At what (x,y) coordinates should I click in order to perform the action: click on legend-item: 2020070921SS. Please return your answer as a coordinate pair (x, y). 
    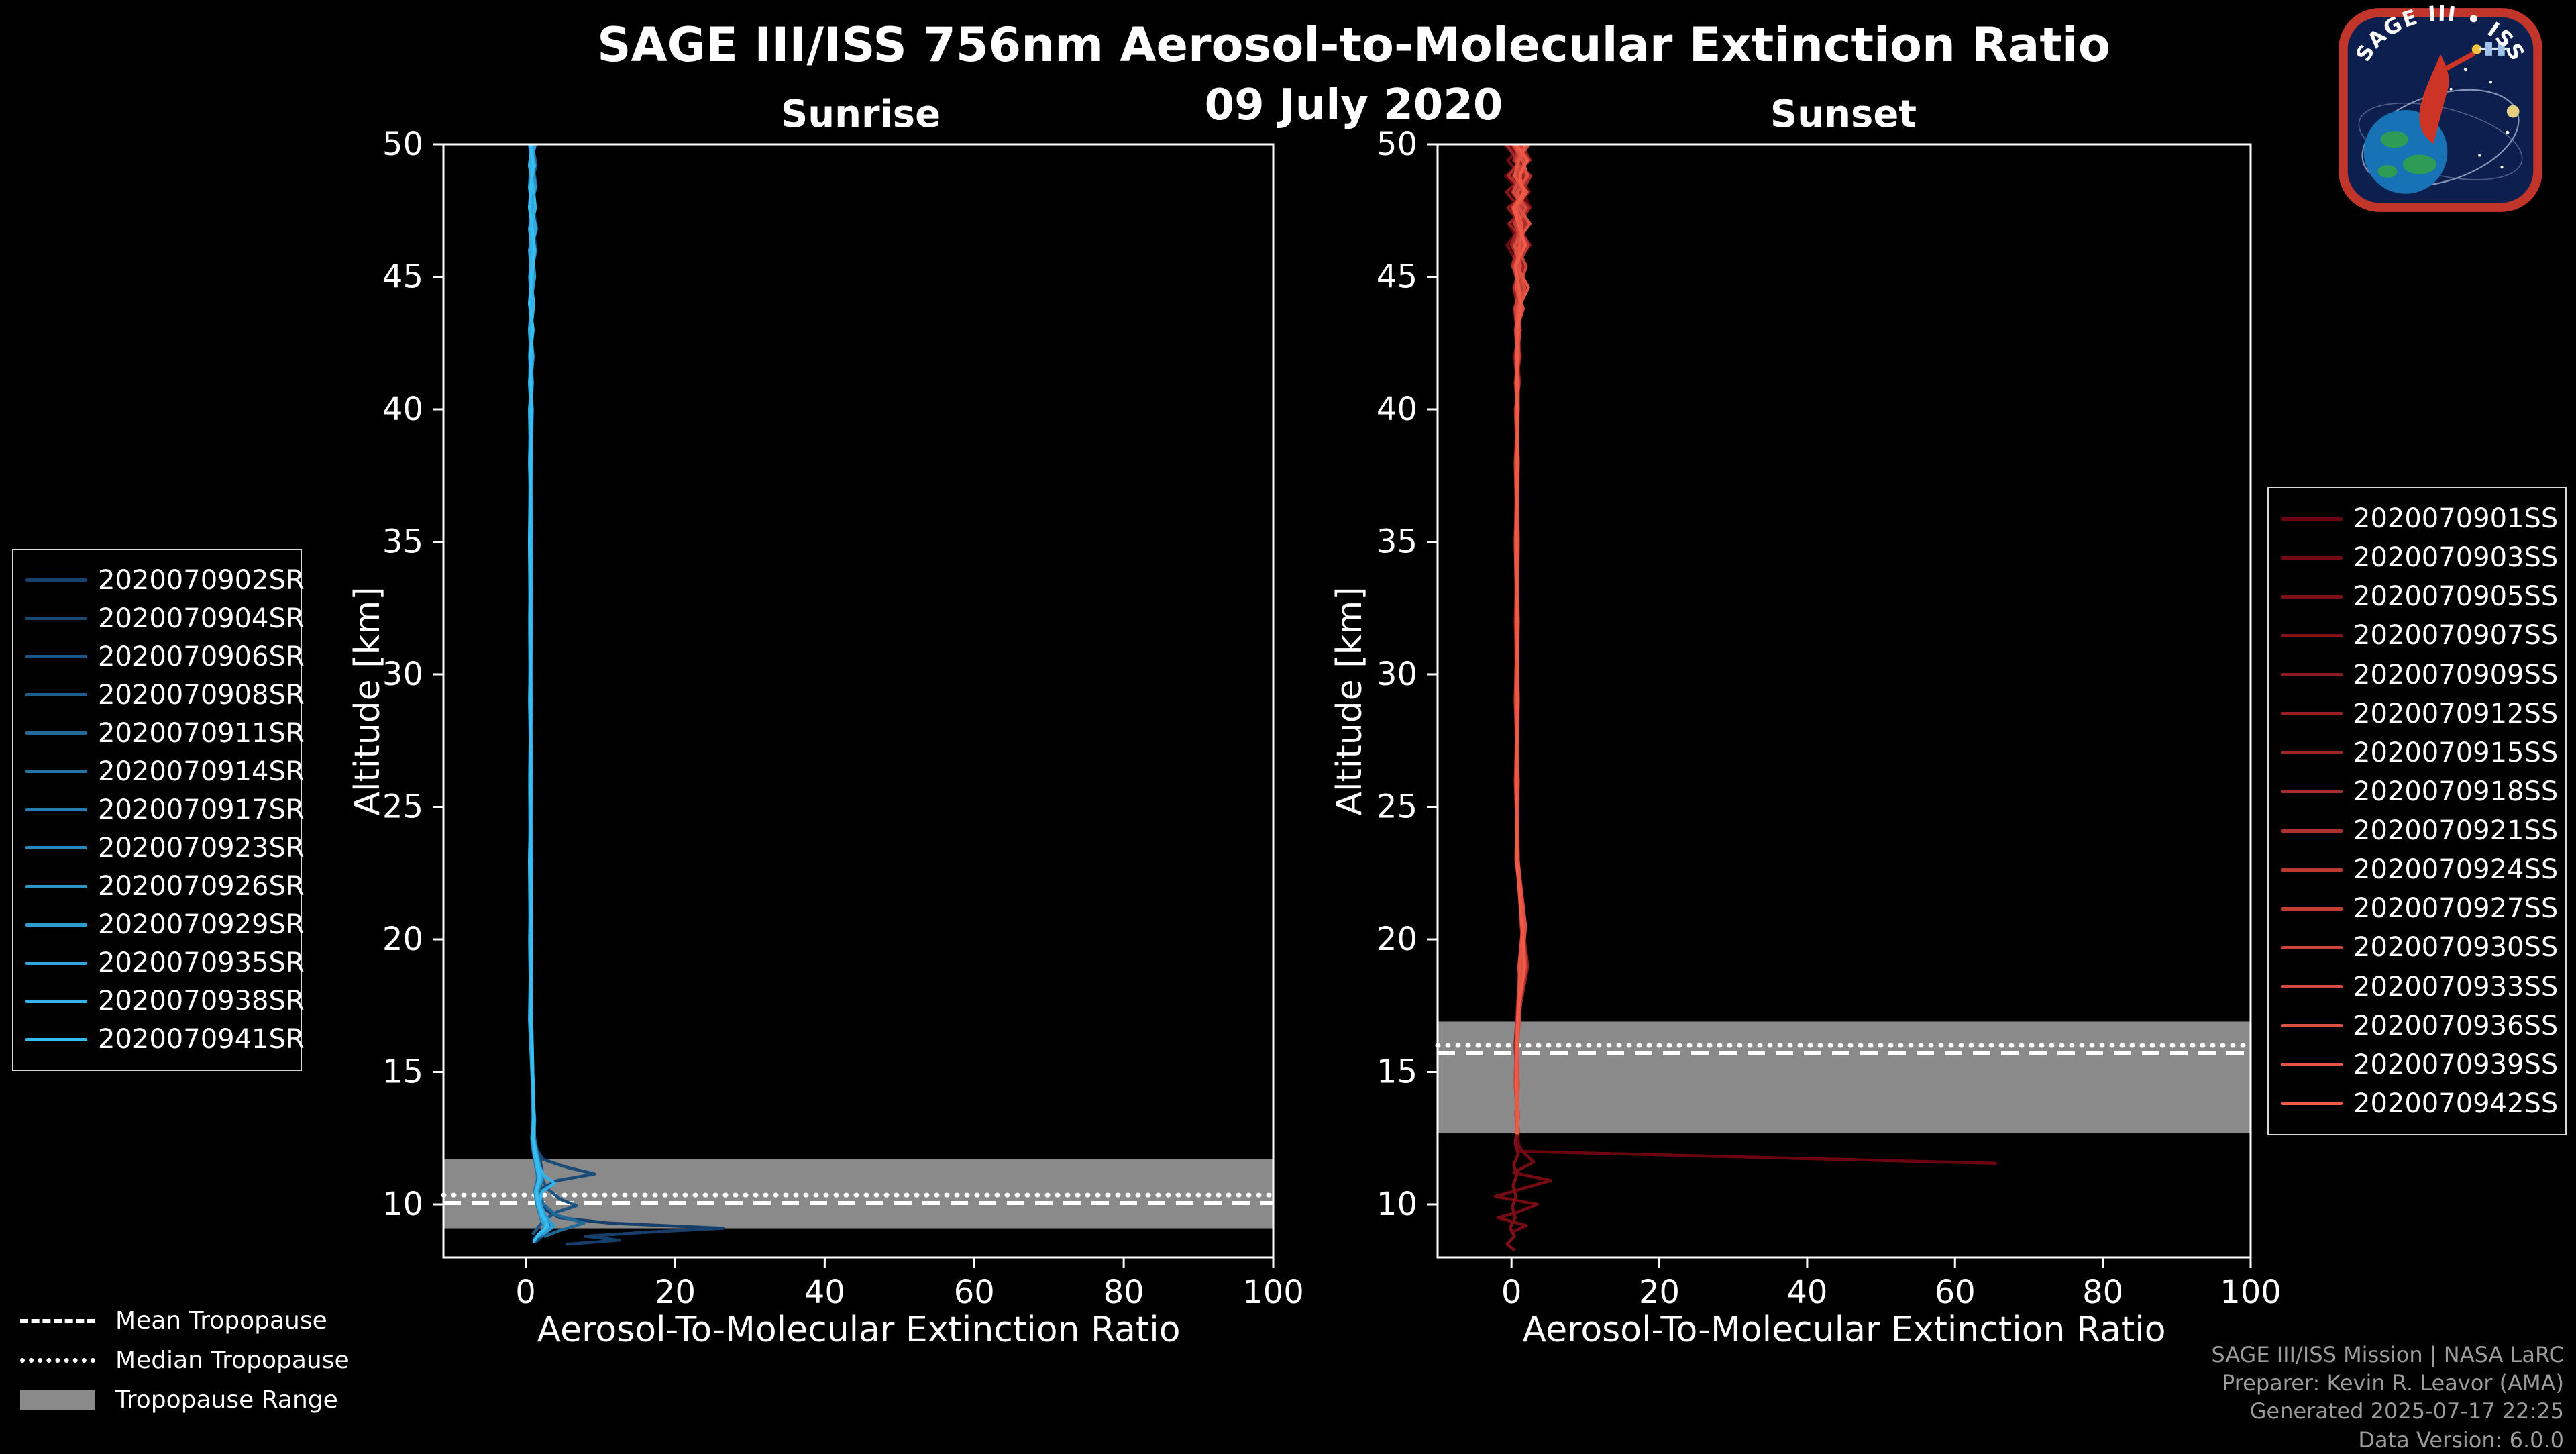
    Looking at the image, I should click on (2419, 831).